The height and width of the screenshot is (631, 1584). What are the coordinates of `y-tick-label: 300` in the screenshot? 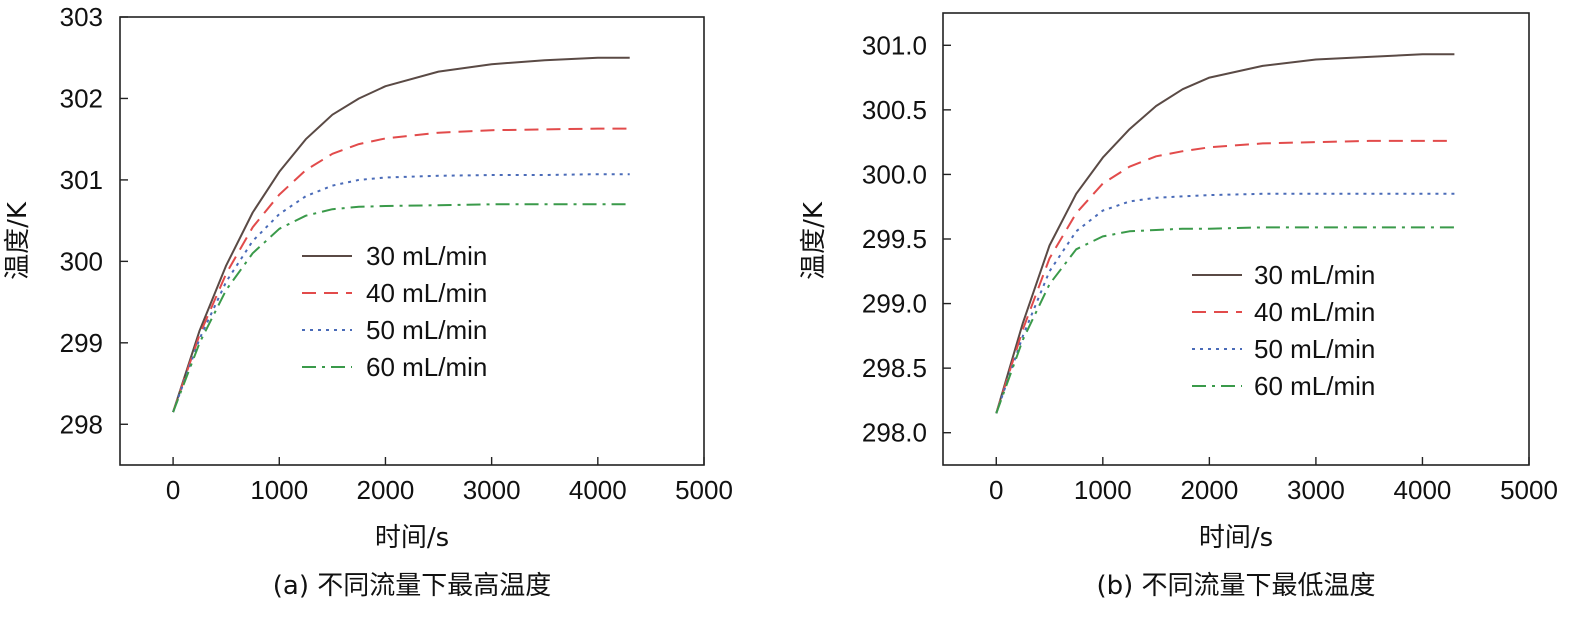 It's located at (81, 261).